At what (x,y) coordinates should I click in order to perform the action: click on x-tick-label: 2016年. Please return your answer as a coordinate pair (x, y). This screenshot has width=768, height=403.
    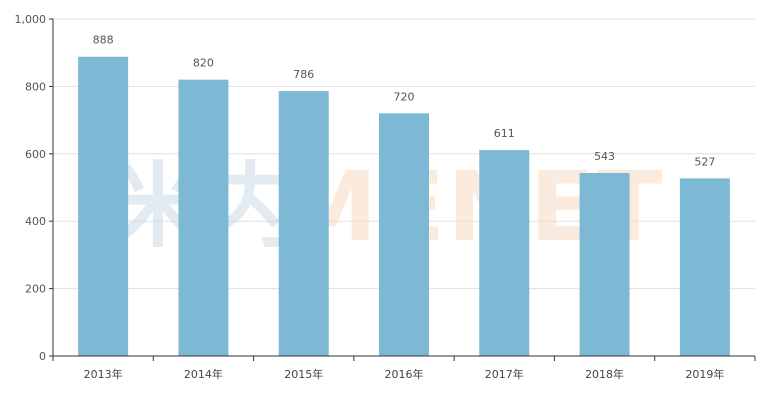
    Looking at the image, I should click on (404, 374).